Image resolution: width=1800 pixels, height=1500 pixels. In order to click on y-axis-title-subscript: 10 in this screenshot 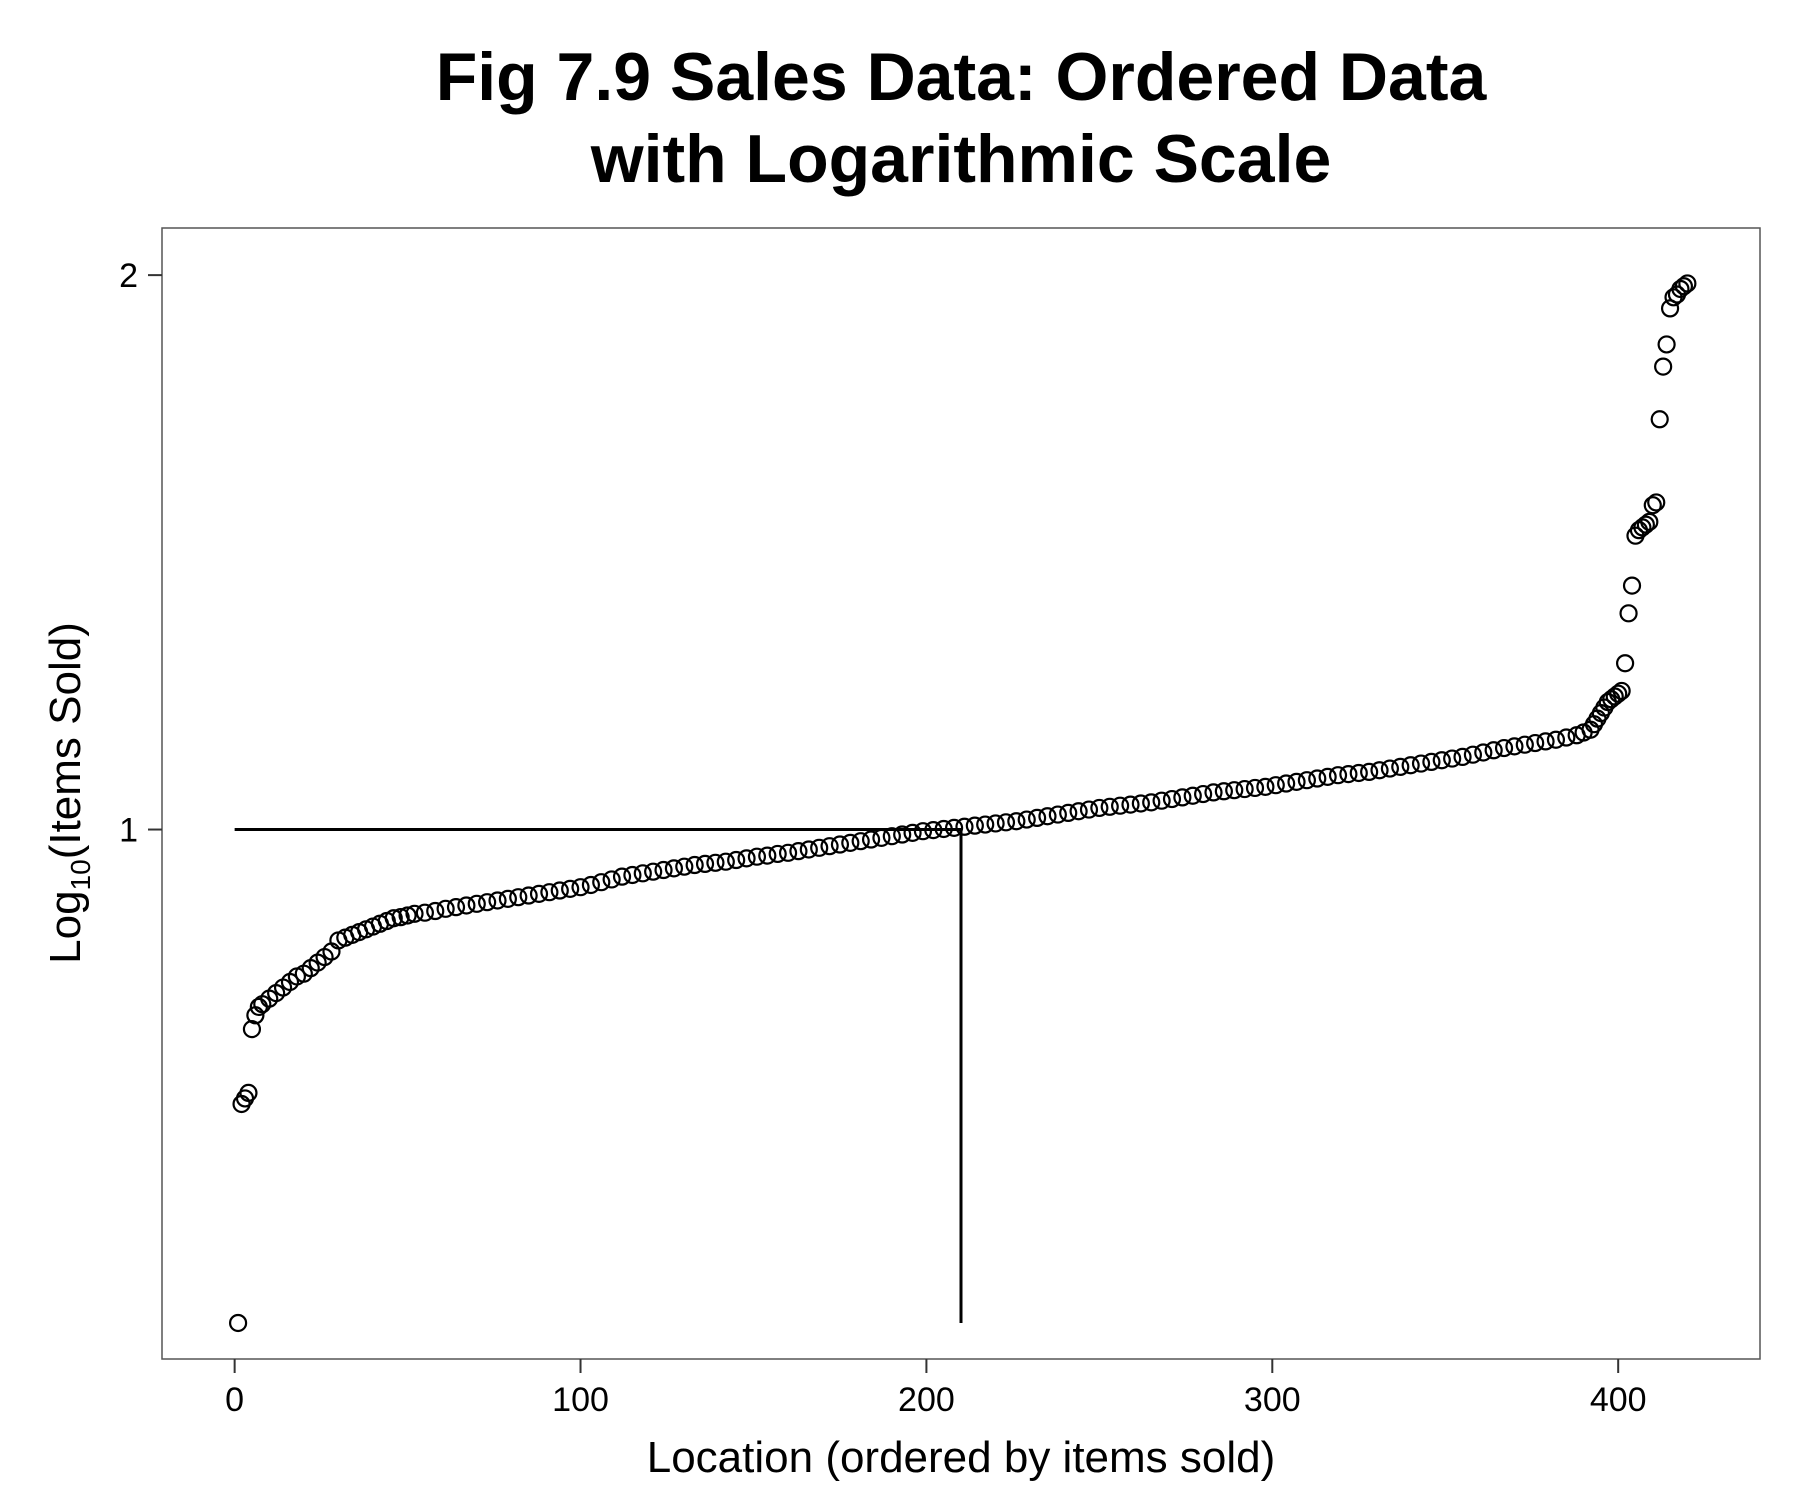, I will do `click(80, 874)`.